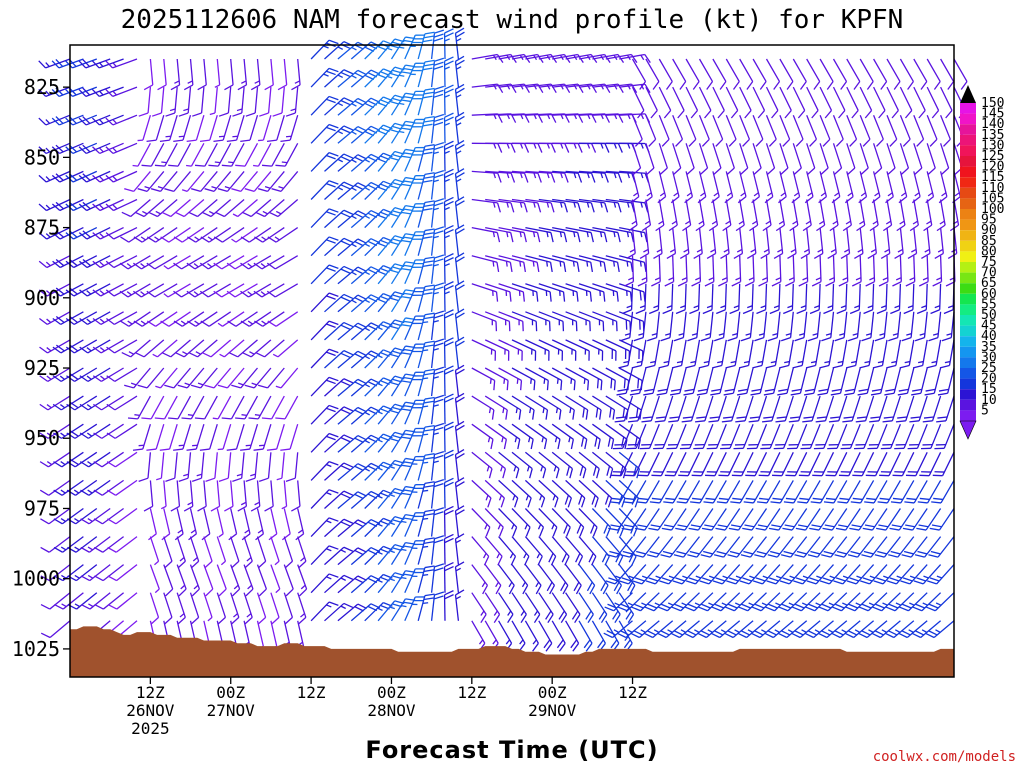 The image size is (1024, 768). What do you see at coordinates (230, 692) in the screenshot?
I see `x-tick-label: 00Z` at bounding box center [230, 692].